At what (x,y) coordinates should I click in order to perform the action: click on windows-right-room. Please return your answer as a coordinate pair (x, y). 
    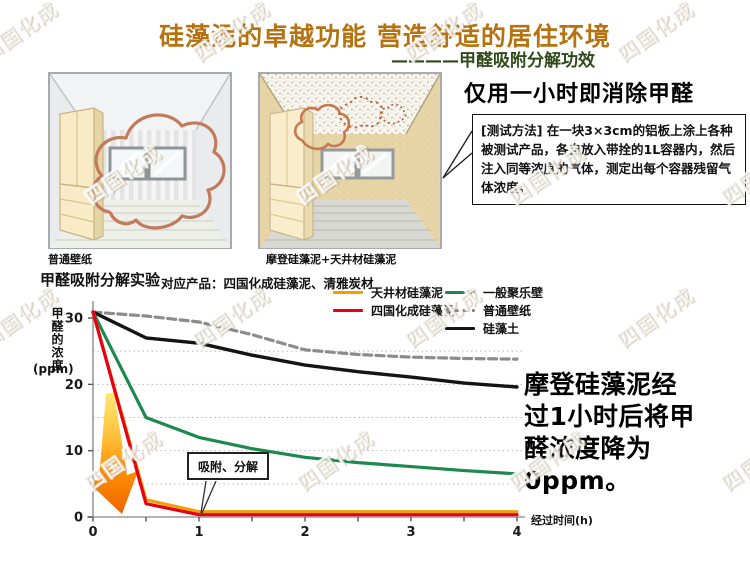
    Looking at the image, I should click on (357, 164).